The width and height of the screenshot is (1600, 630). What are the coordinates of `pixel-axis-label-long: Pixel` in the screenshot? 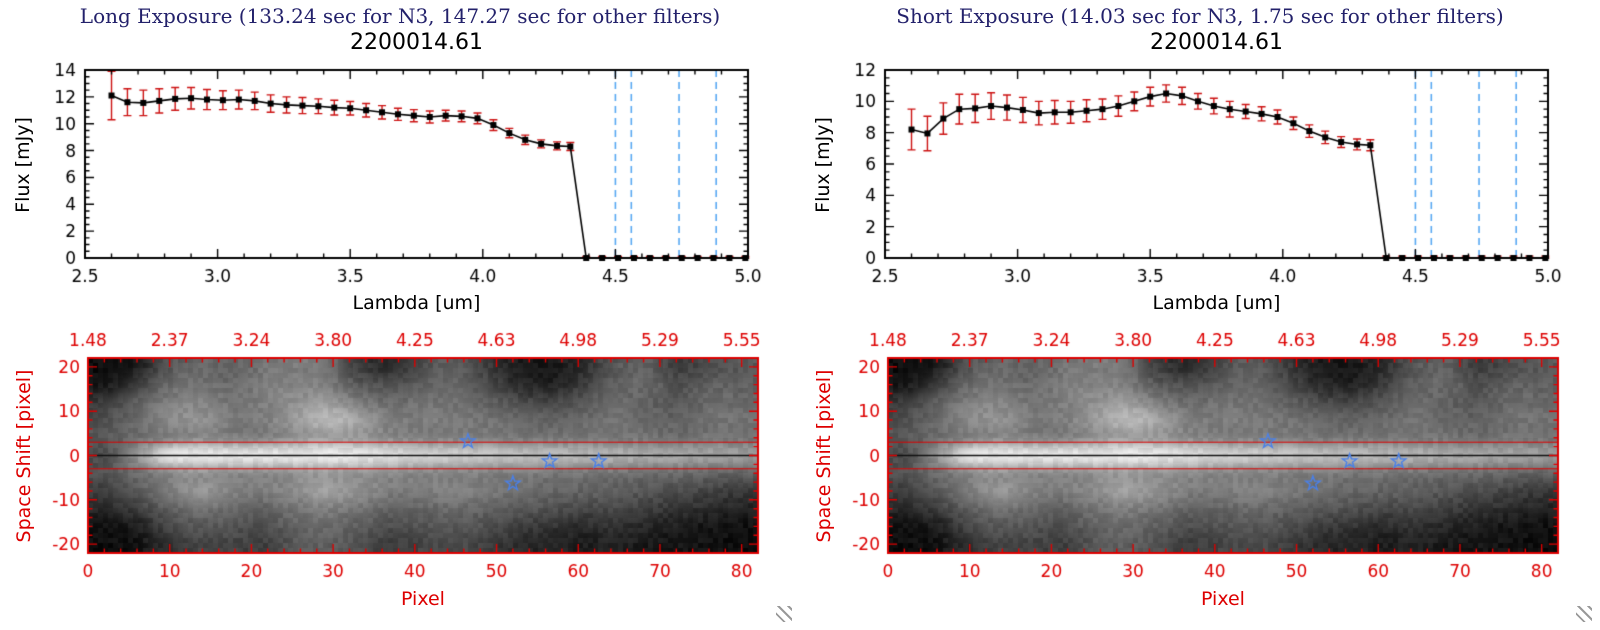 It's located at (423, 599).